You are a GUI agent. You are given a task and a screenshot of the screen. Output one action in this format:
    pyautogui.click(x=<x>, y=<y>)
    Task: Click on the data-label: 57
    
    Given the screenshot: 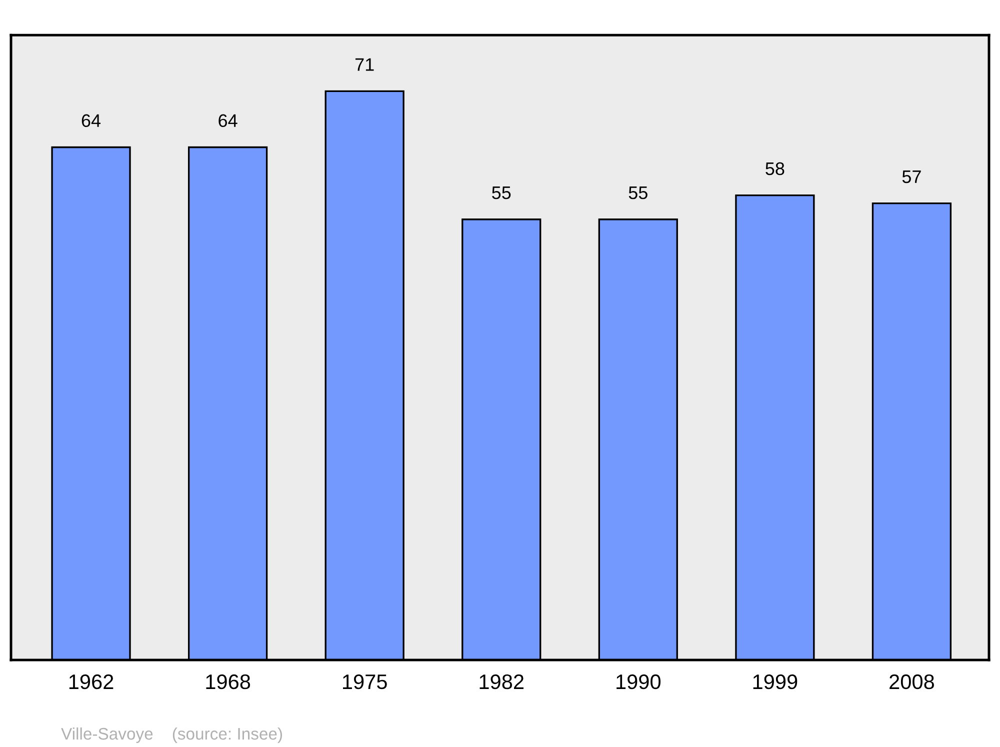 What is the action you would take?
    pyautogui.click(x=911, y=177)
    